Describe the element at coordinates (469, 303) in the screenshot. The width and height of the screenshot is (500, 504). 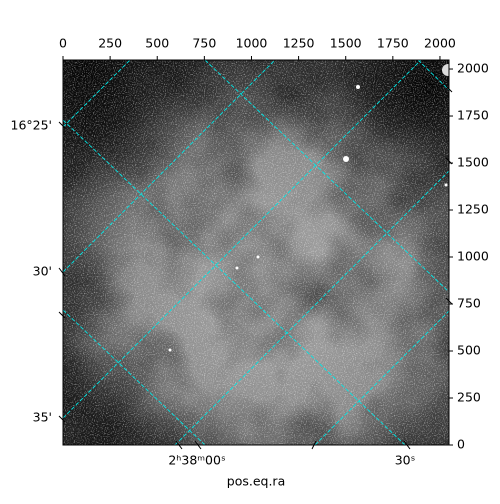
I see `y-tick-label: 750` at that location.